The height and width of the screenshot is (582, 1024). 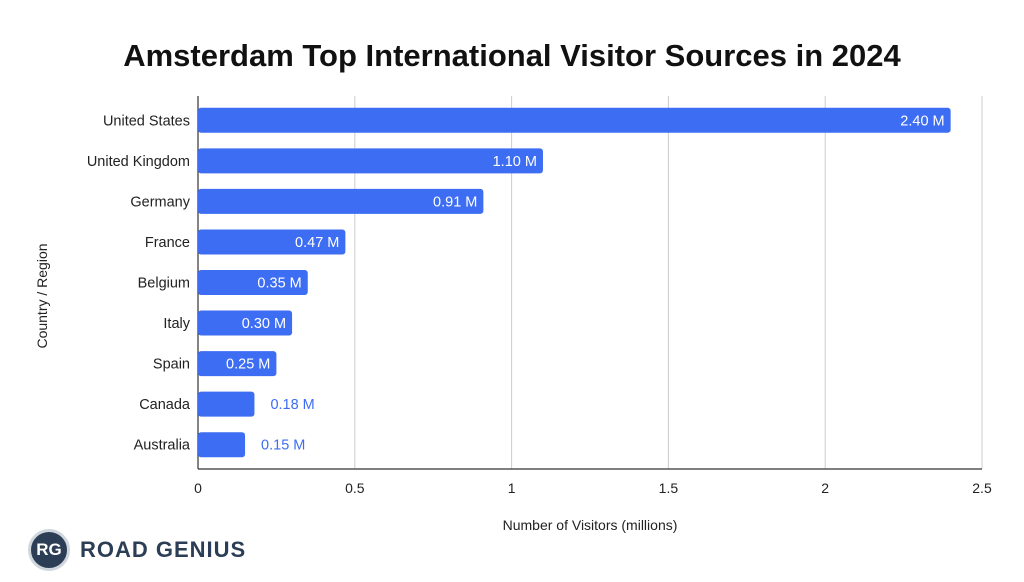 I want to click on x-tick-label: 1.5, so click(x=669, y=488).